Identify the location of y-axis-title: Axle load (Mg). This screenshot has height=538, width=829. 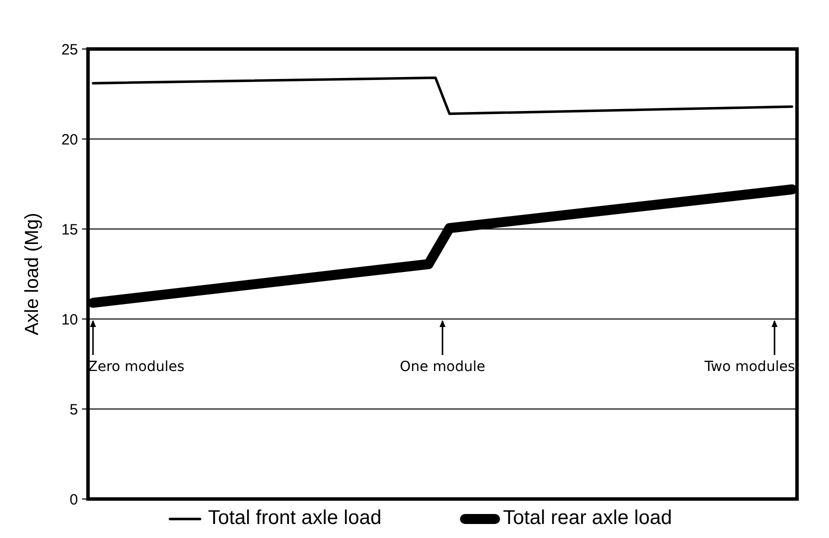
(32, 274).